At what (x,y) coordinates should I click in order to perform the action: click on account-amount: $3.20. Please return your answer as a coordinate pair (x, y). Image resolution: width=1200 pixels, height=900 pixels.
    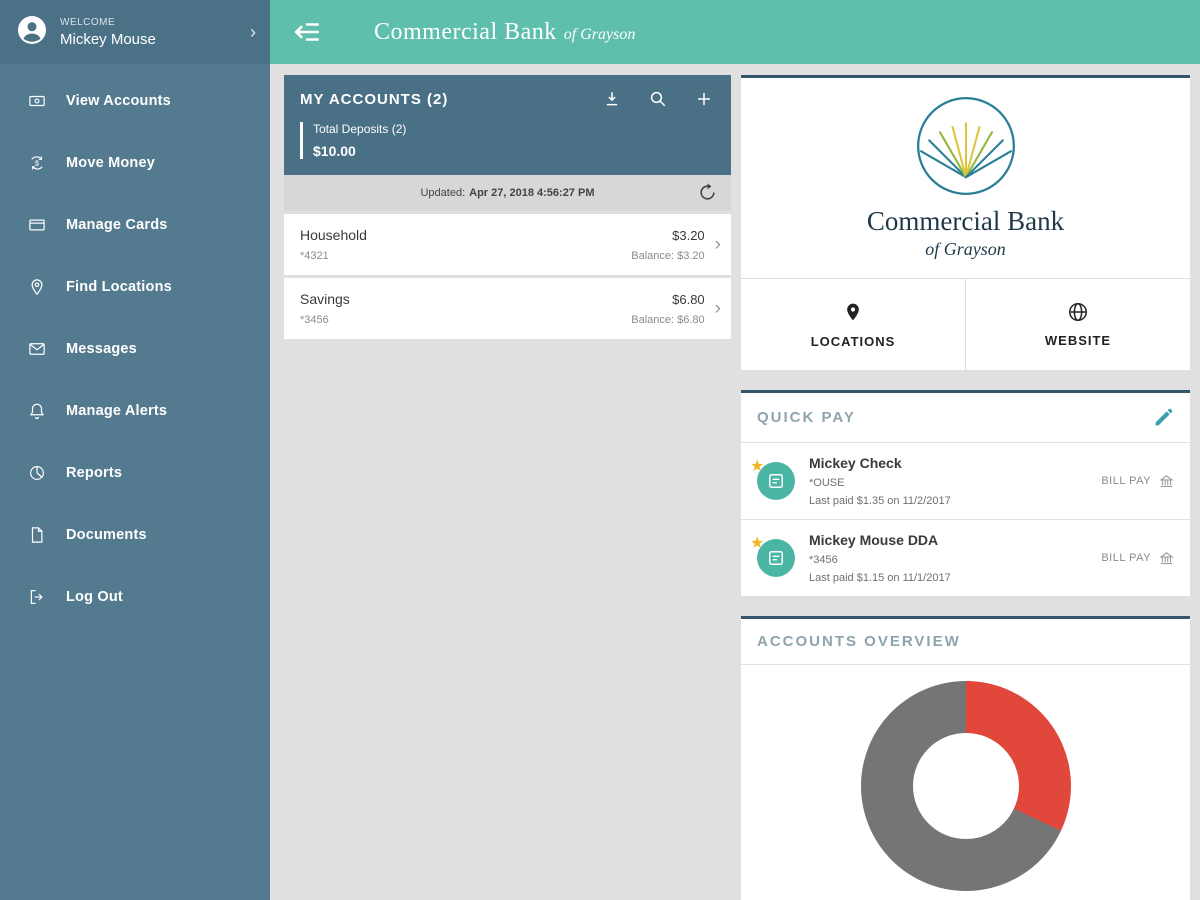
    Looking at the image, I should click on (688, 235).